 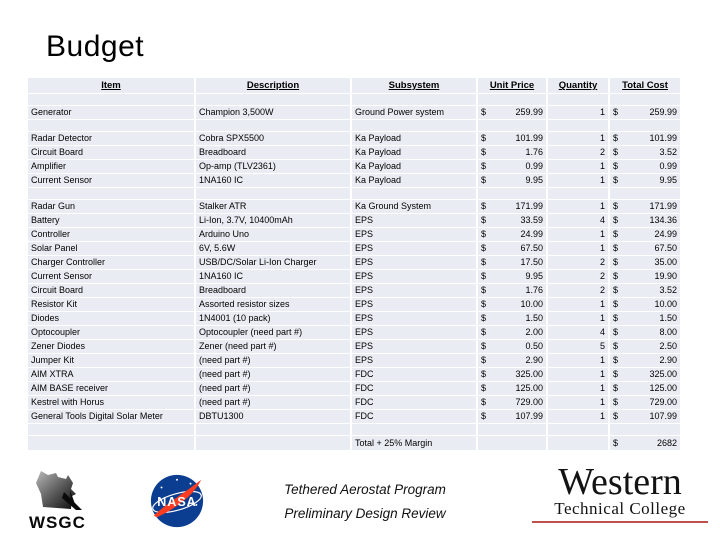 I want to click on cell-description: 1N4001 (10 pack), so click(x=273, y=318).